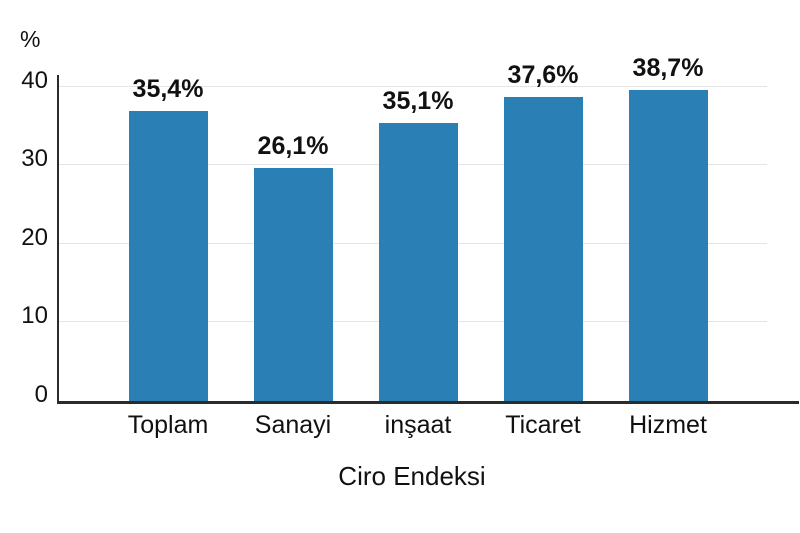 This screenshot has height=533, width=800. Describe the element at coordinates (418, 262) in the screenshot. I see `bar-inşaat` at that location.